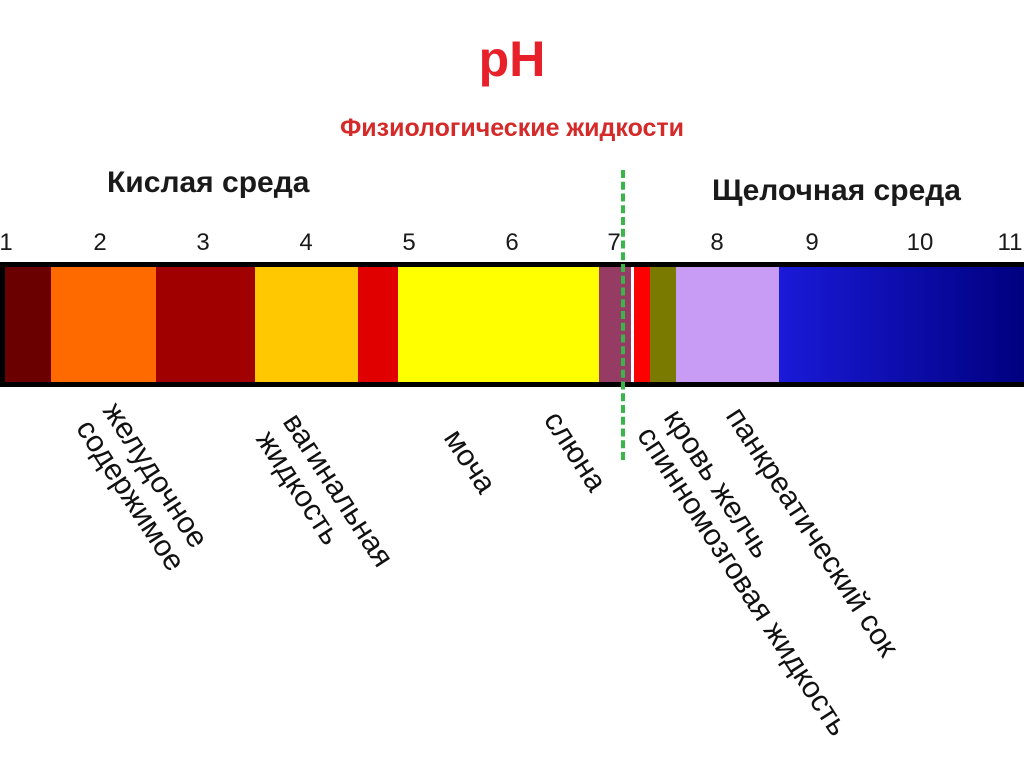 The height and width of the screenshot is (767, 1024). I want to click on neutral-divider-line, so click(623, 315).